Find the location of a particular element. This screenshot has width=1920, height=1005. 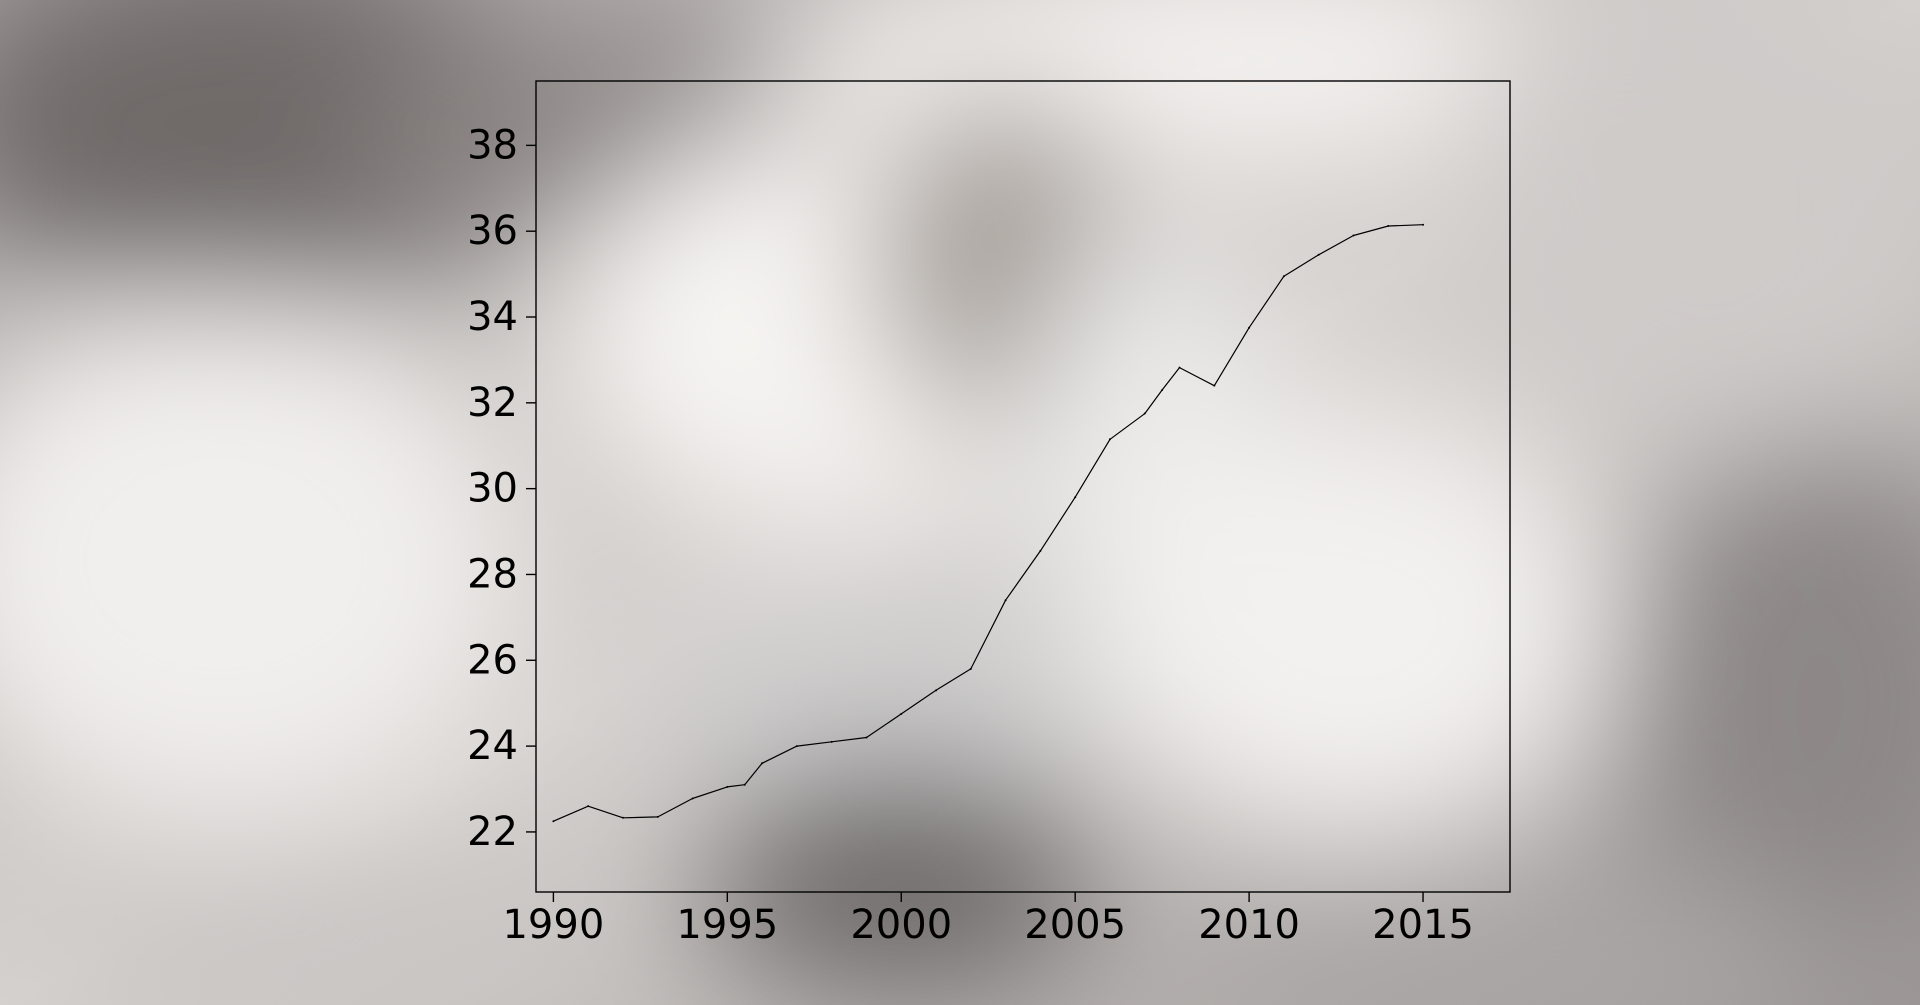

y-tick-label: 28 is located at coordinates (492, 574).